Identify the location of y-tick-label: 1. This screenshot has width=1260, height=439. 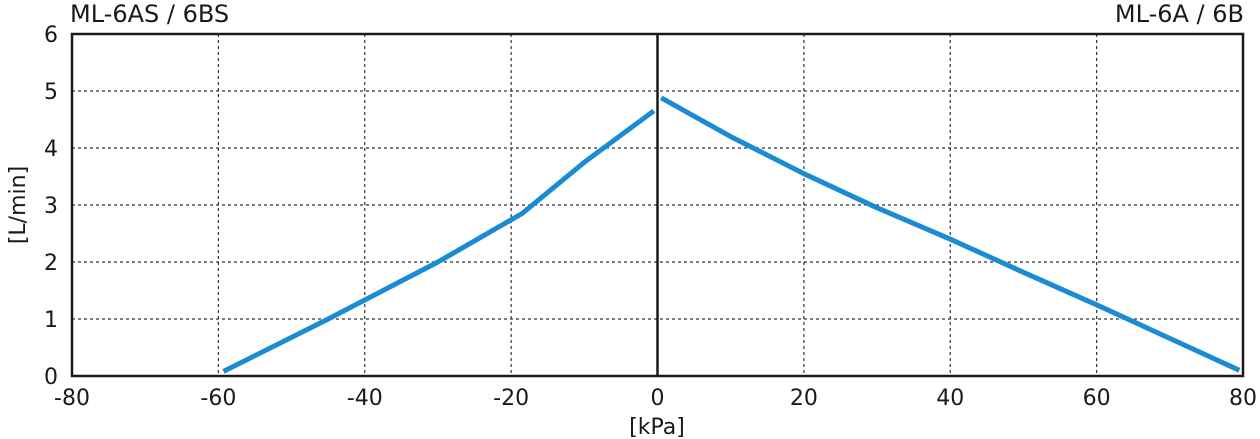
(51, 320).